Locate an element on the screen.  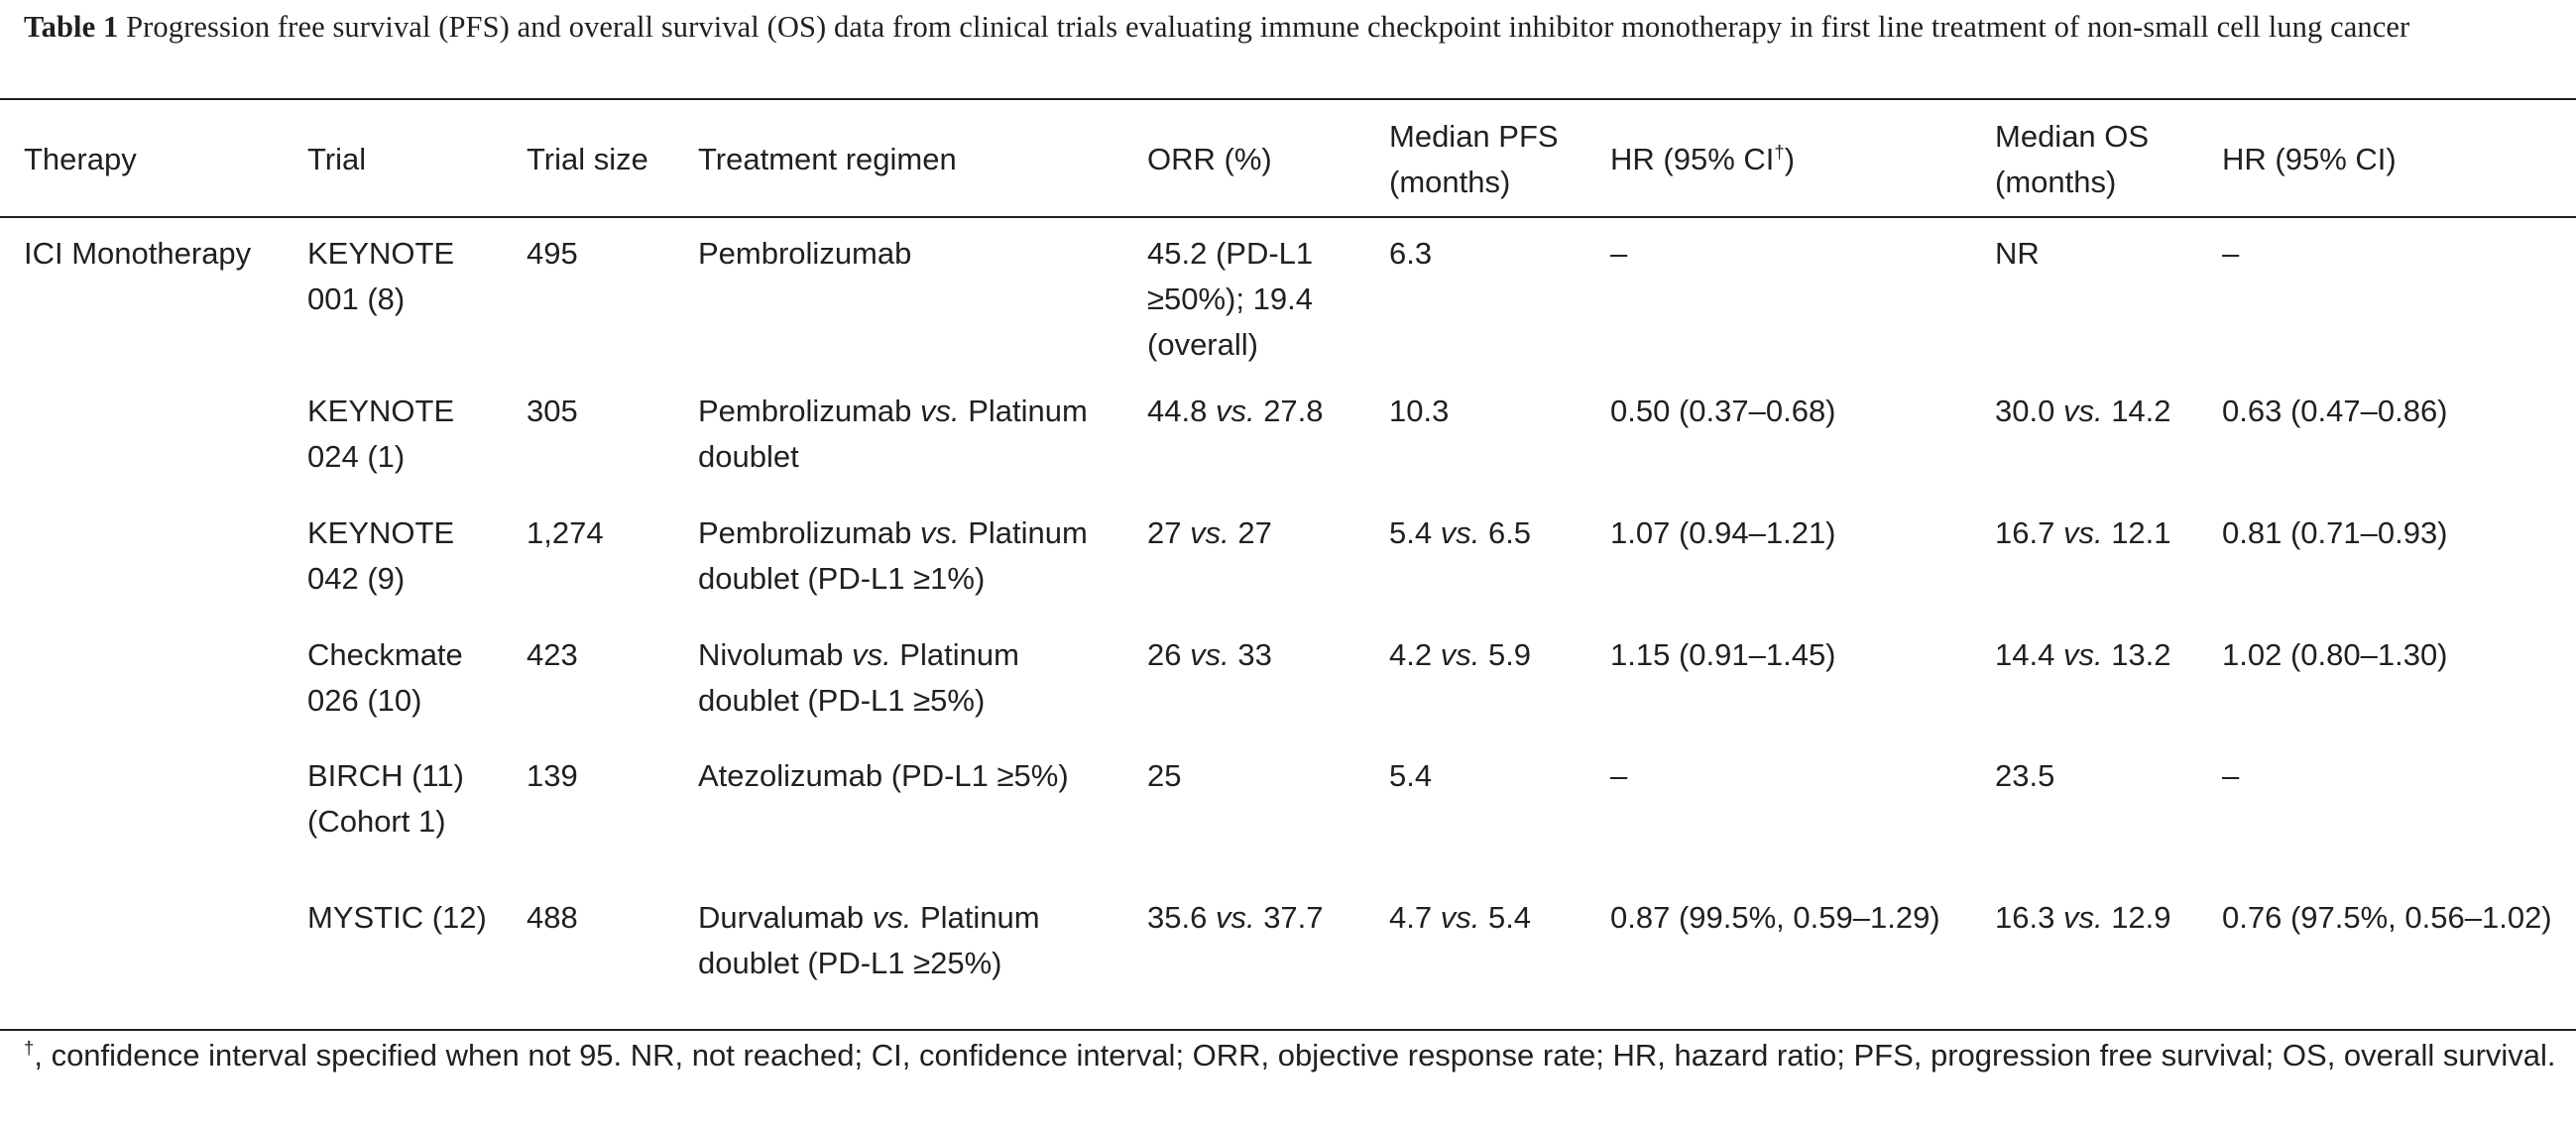
cell-median-pfs: 5.4 is located at coordinates (1410, 776).